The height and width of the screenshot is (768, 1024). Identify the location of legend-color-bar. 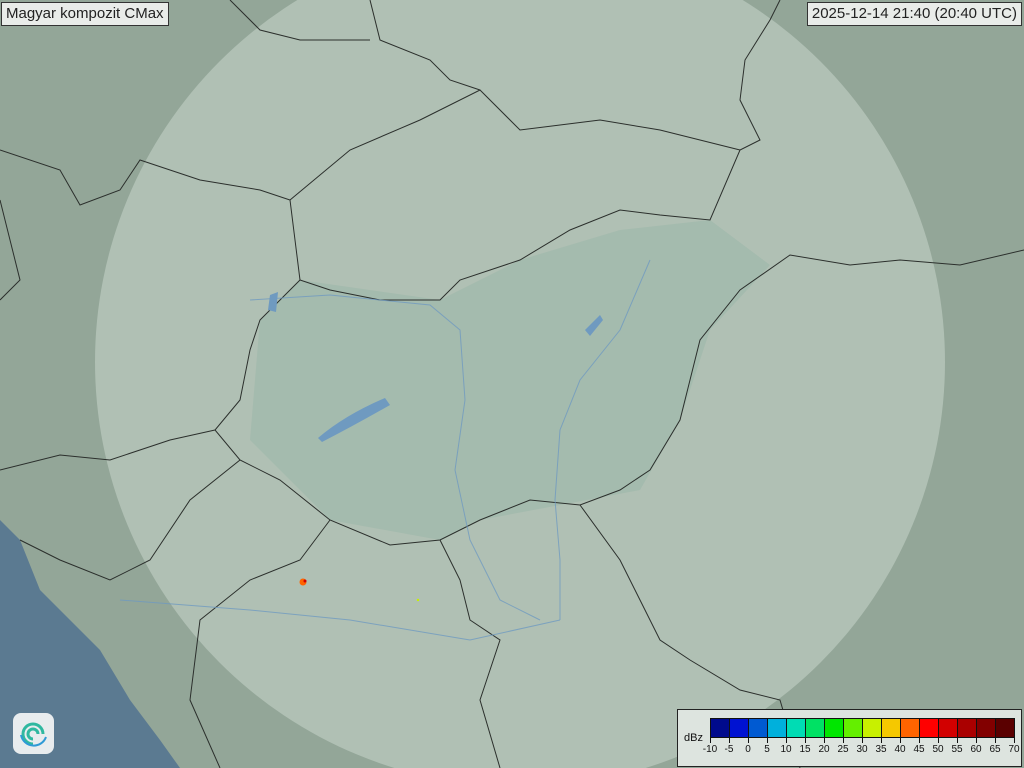
(862, 728).